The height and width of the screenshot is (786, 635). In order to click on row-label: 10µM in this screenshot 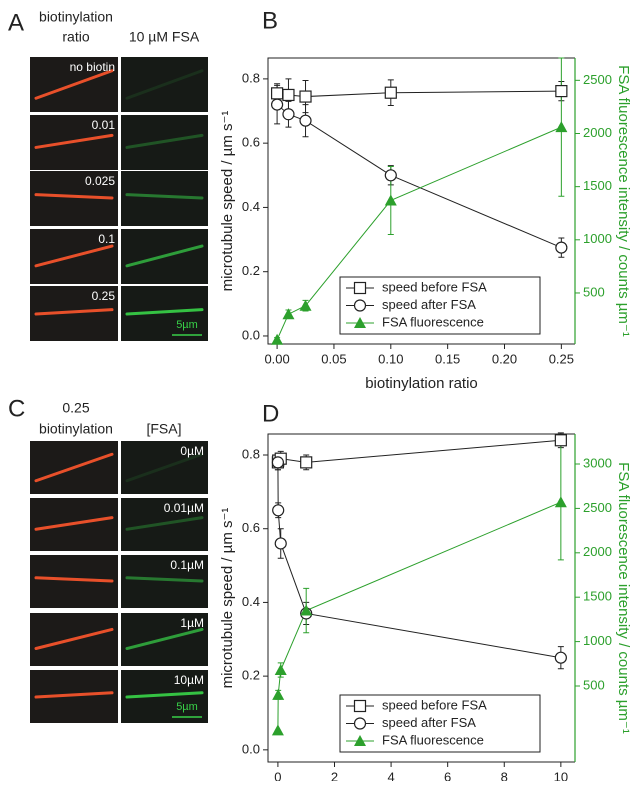, I will do `click(189, 680)`.